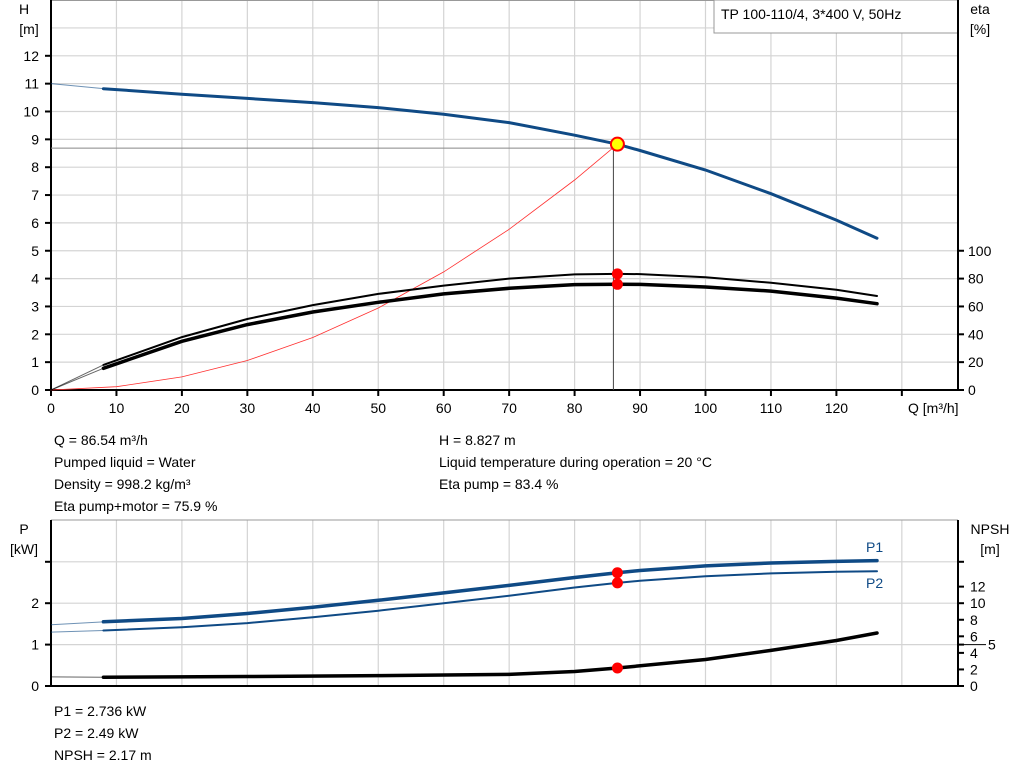 This screenshot has width=1024, height=781. Describe the element at coordinates (976, 279) in the screenshot. I see `eta-tick-label: 80` at that location.